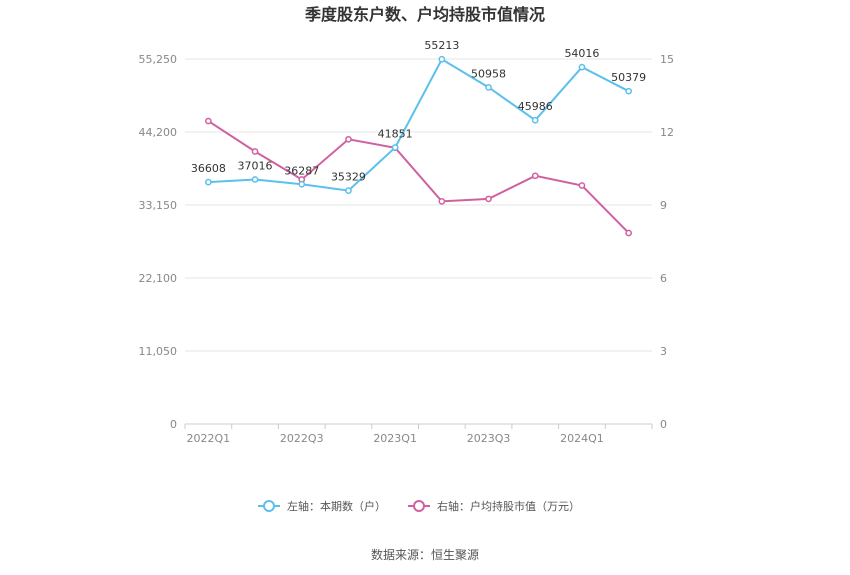  I want to click on data-label: 55213, so click(441, 45).